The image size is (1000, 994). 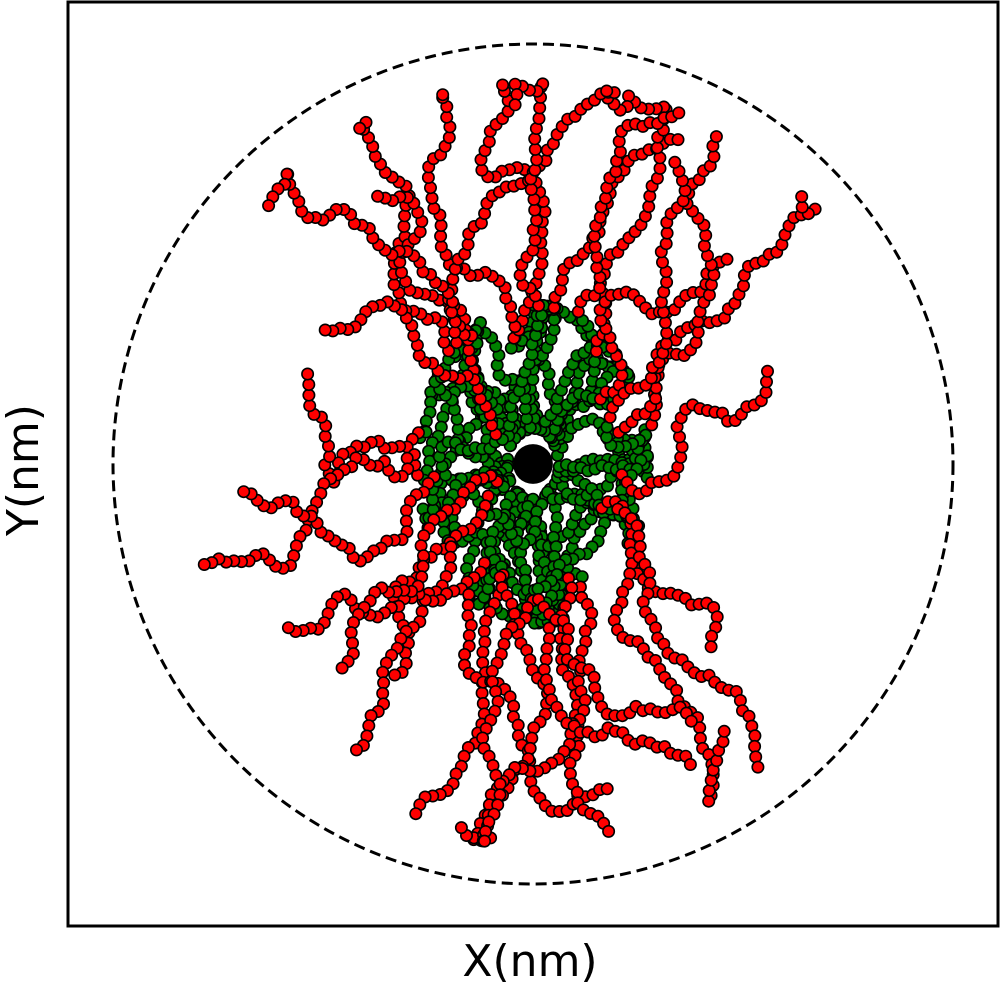 I want to click on y-axis-label: Y(nm), so click(x=24, y=470).